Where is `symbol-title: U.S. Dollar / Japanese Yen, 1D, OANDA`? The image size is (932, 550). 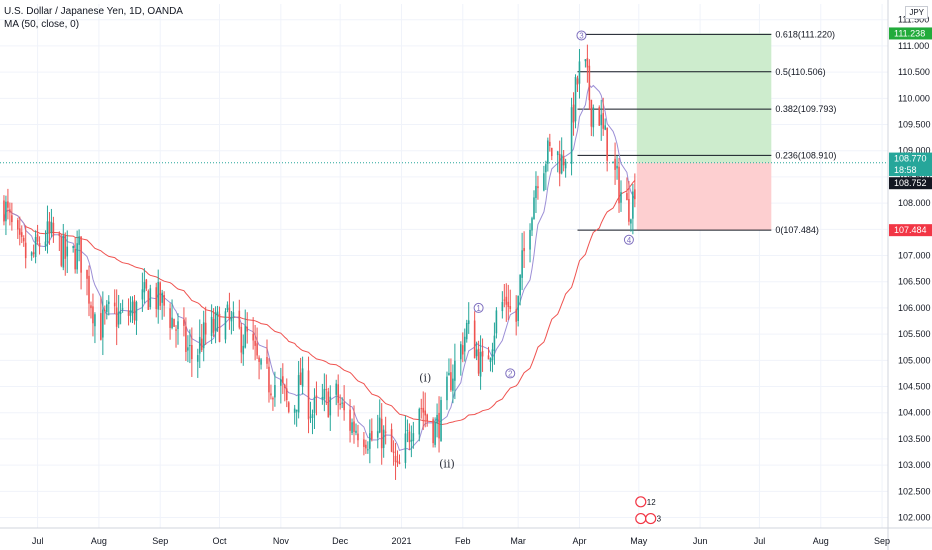
symbol-title: U.S. Dollar / Japanese Yen, 1D, OANDA is located at coordinates (93, 11).